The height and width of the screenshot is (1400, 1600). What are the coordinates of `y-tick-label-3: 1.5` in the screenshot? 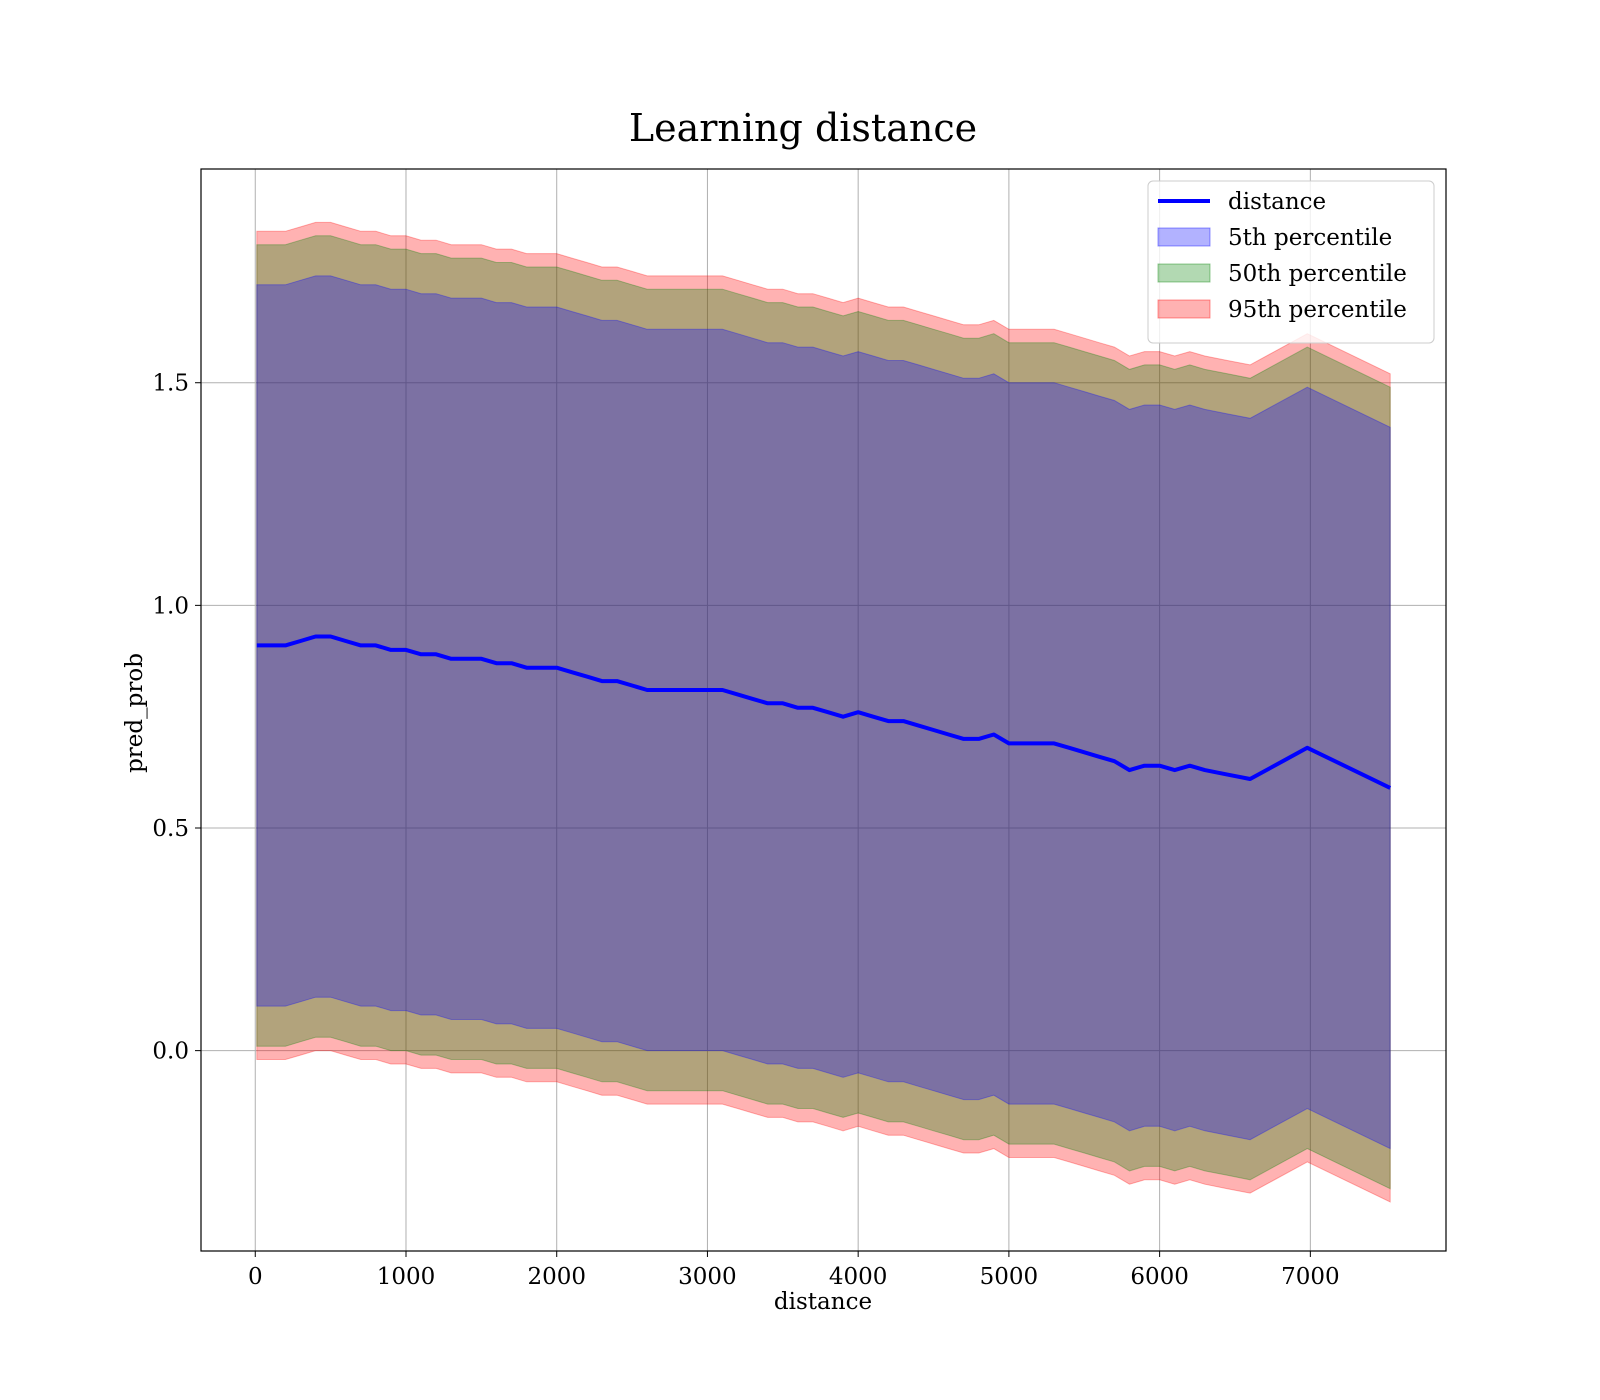 It's located at (170, 384).